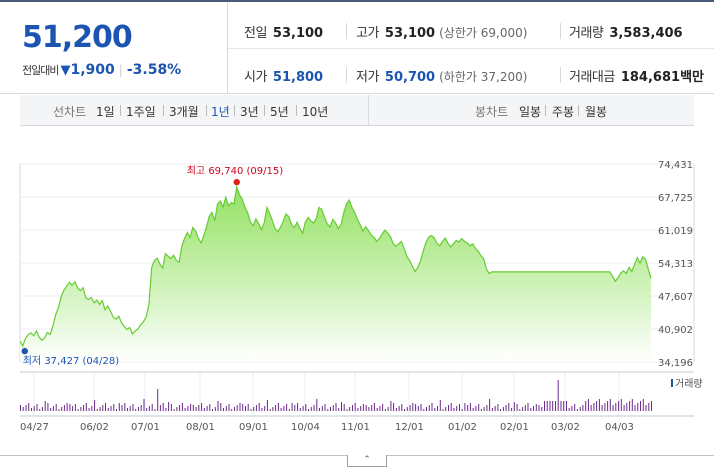 This screenshot has width=714, height=473. What do you see at coordinates (255, 33) in the screenshot?
I see `prev-close-label: 전일` at bounding box center [255, 33].